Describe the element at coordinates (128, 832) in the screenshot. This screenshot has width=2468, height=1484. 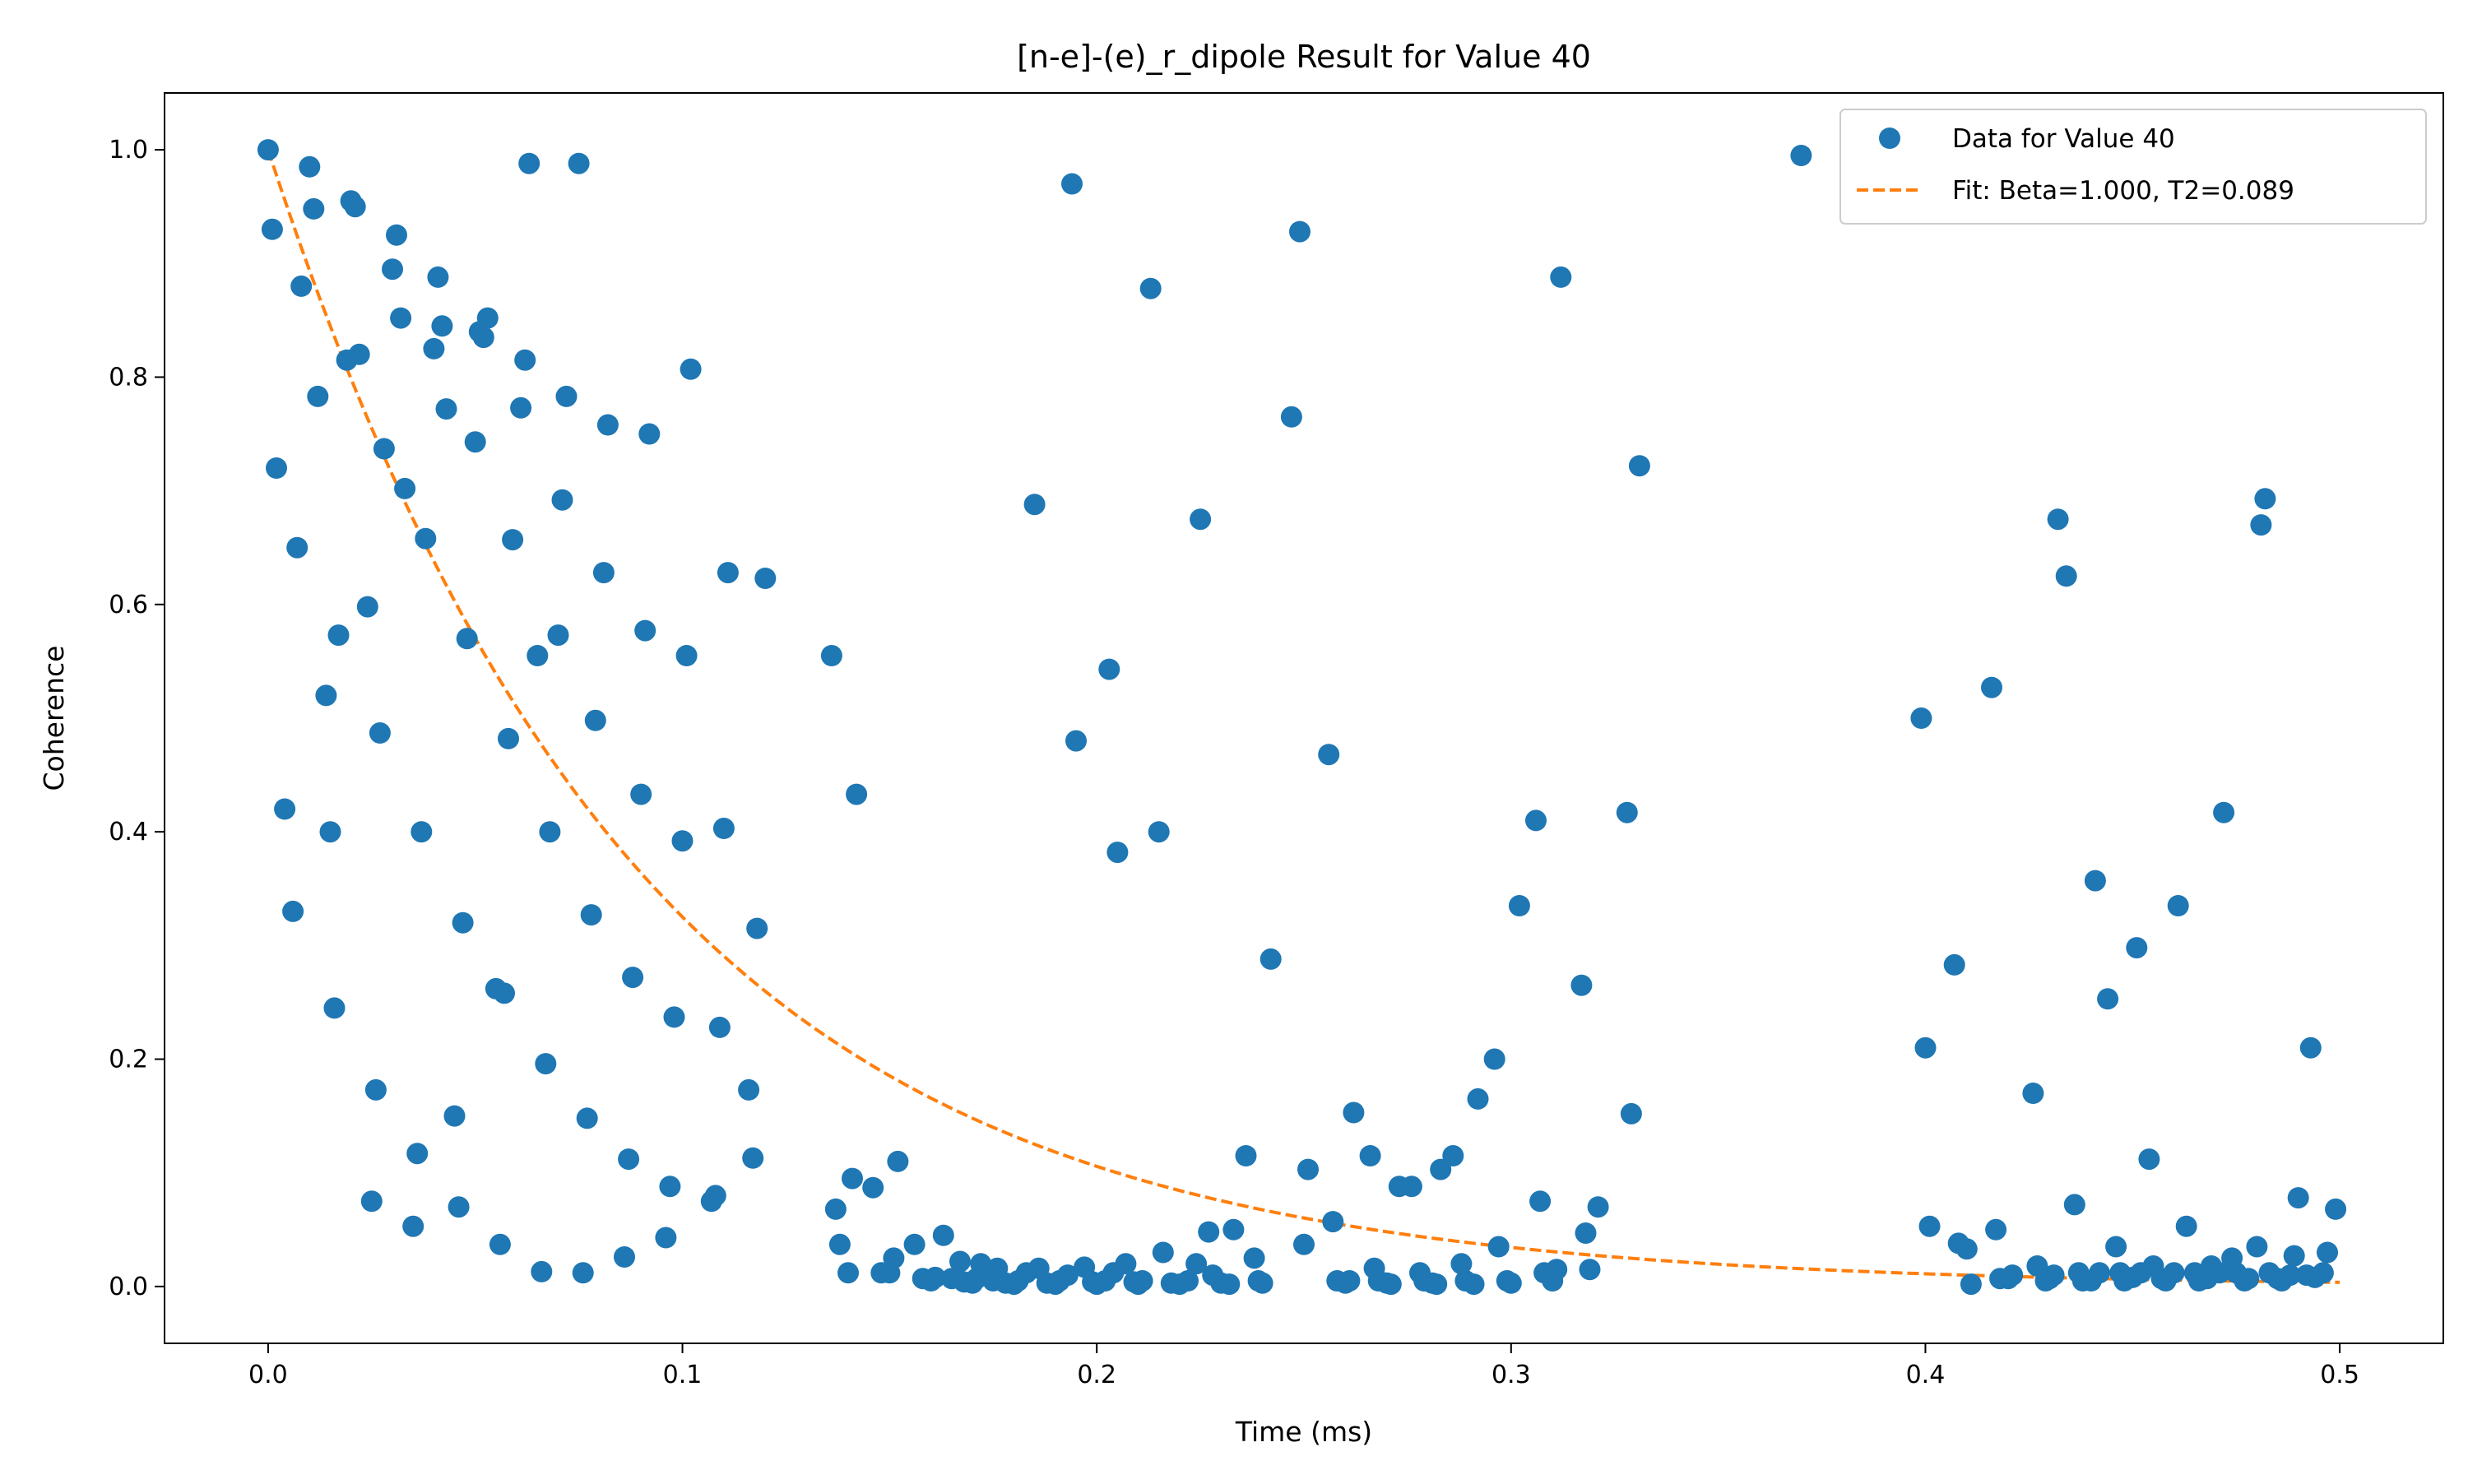
I see `y-tick-label: 0.4` at that location.